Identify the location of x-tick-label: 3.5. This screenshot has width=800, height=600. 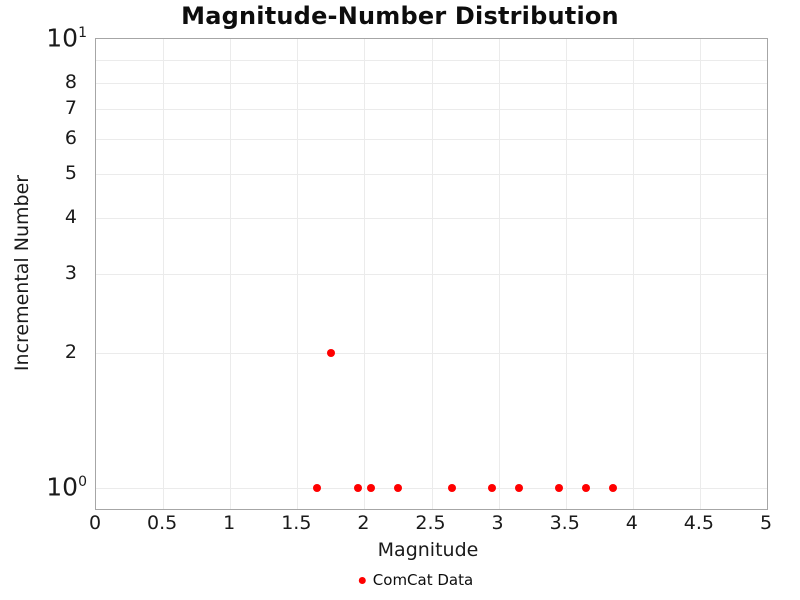
(564, 523).